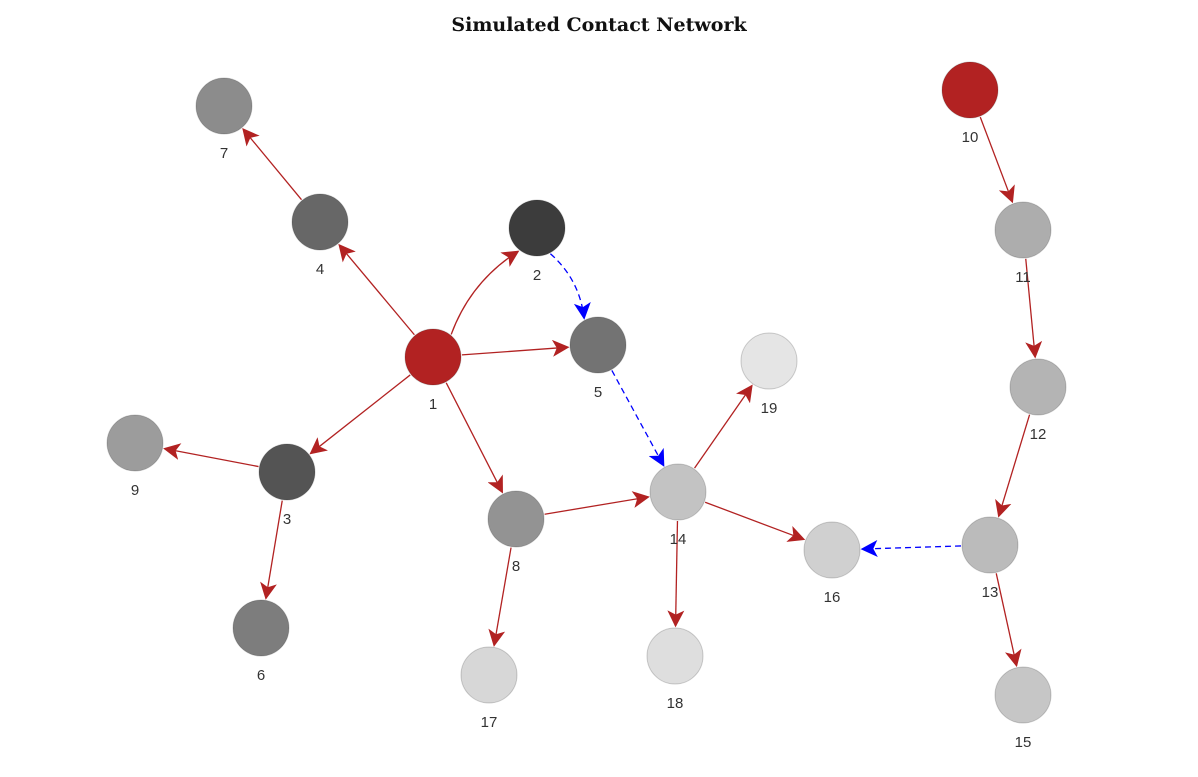  Describe the element at coordinates (769, 408) in the screenshot. I see `node-19-label: 19` at that location.